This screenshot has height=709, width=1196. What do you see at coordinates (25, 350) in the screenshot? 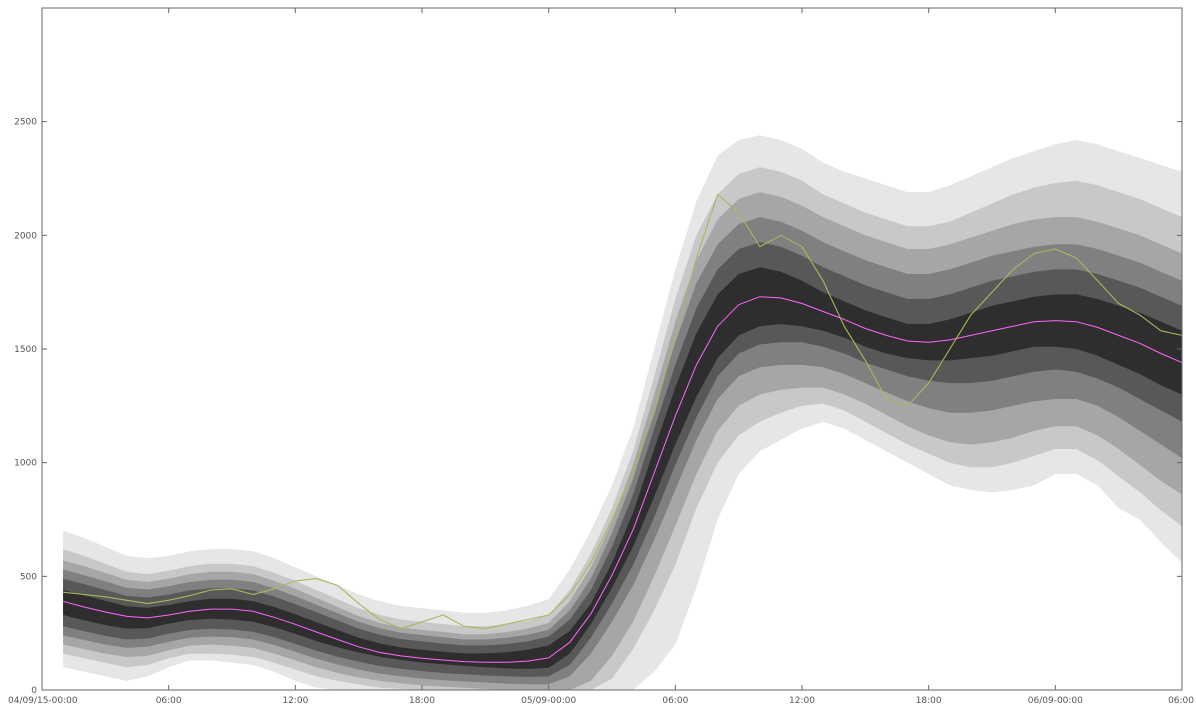
I see `y-tick-label: 1500` at bounding box center [25, 350].